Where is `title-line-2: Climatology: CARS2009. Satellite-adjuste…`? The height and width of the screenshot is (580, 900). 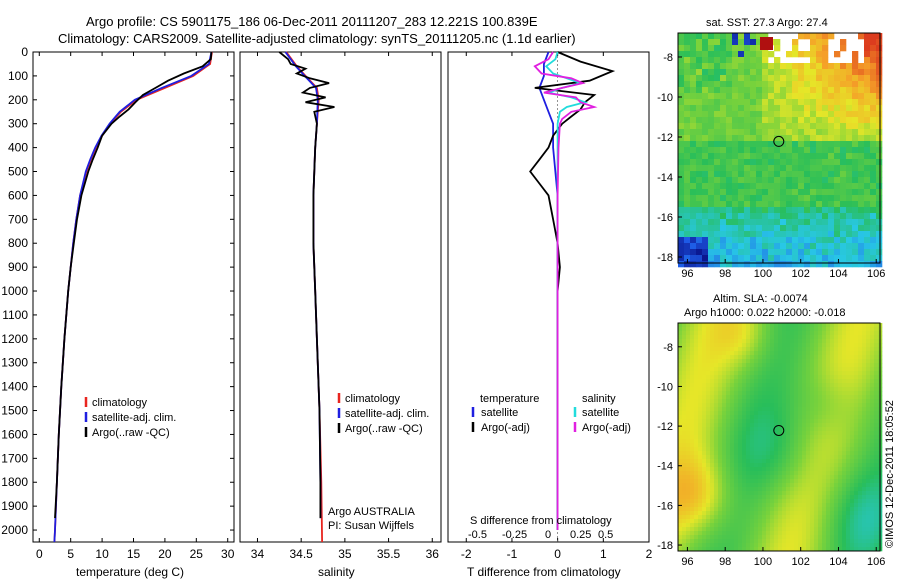 title-line-2: Climatology: CARS2009. Satellite-adjuste… is located at coordinates (317, 38).